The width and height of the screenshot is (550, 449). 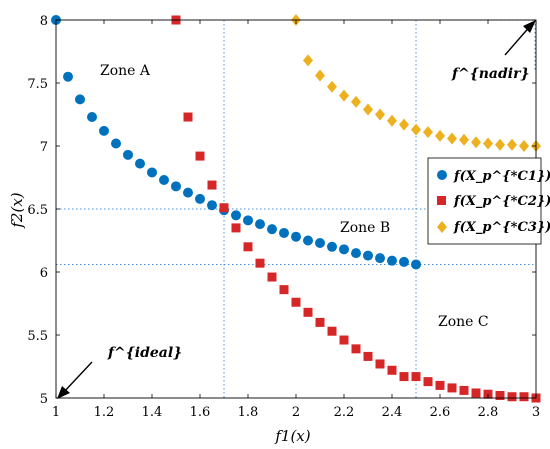 I want to click on x-tick-label: 1.8, so click(x=248, y=412).